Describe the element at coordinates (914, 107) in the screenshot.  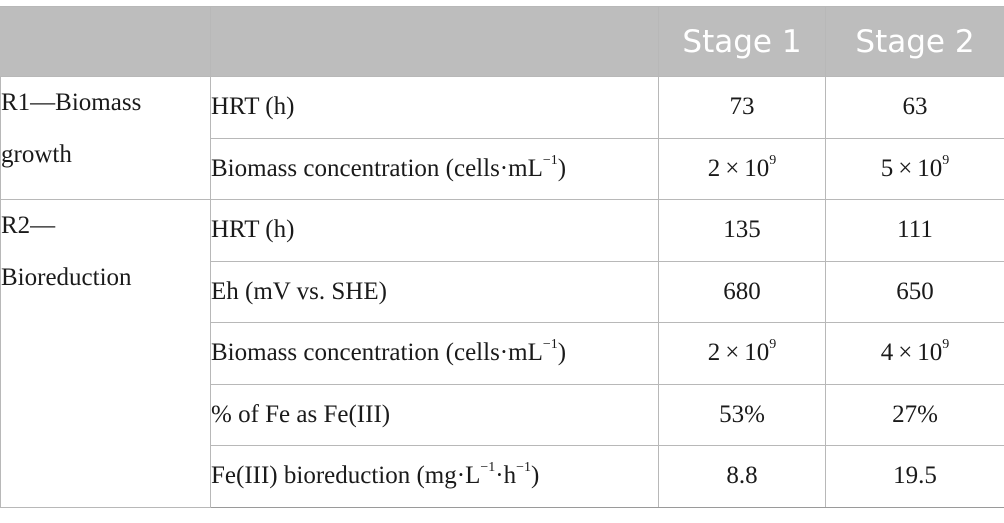
I see `stage2-value: 63` at that location.